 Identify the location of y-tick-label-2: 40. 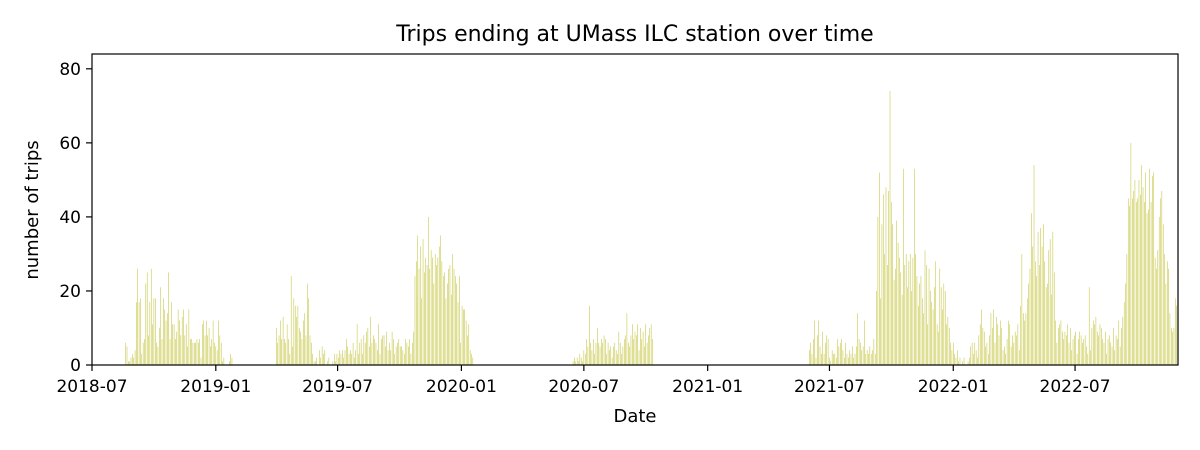
(70, 218).